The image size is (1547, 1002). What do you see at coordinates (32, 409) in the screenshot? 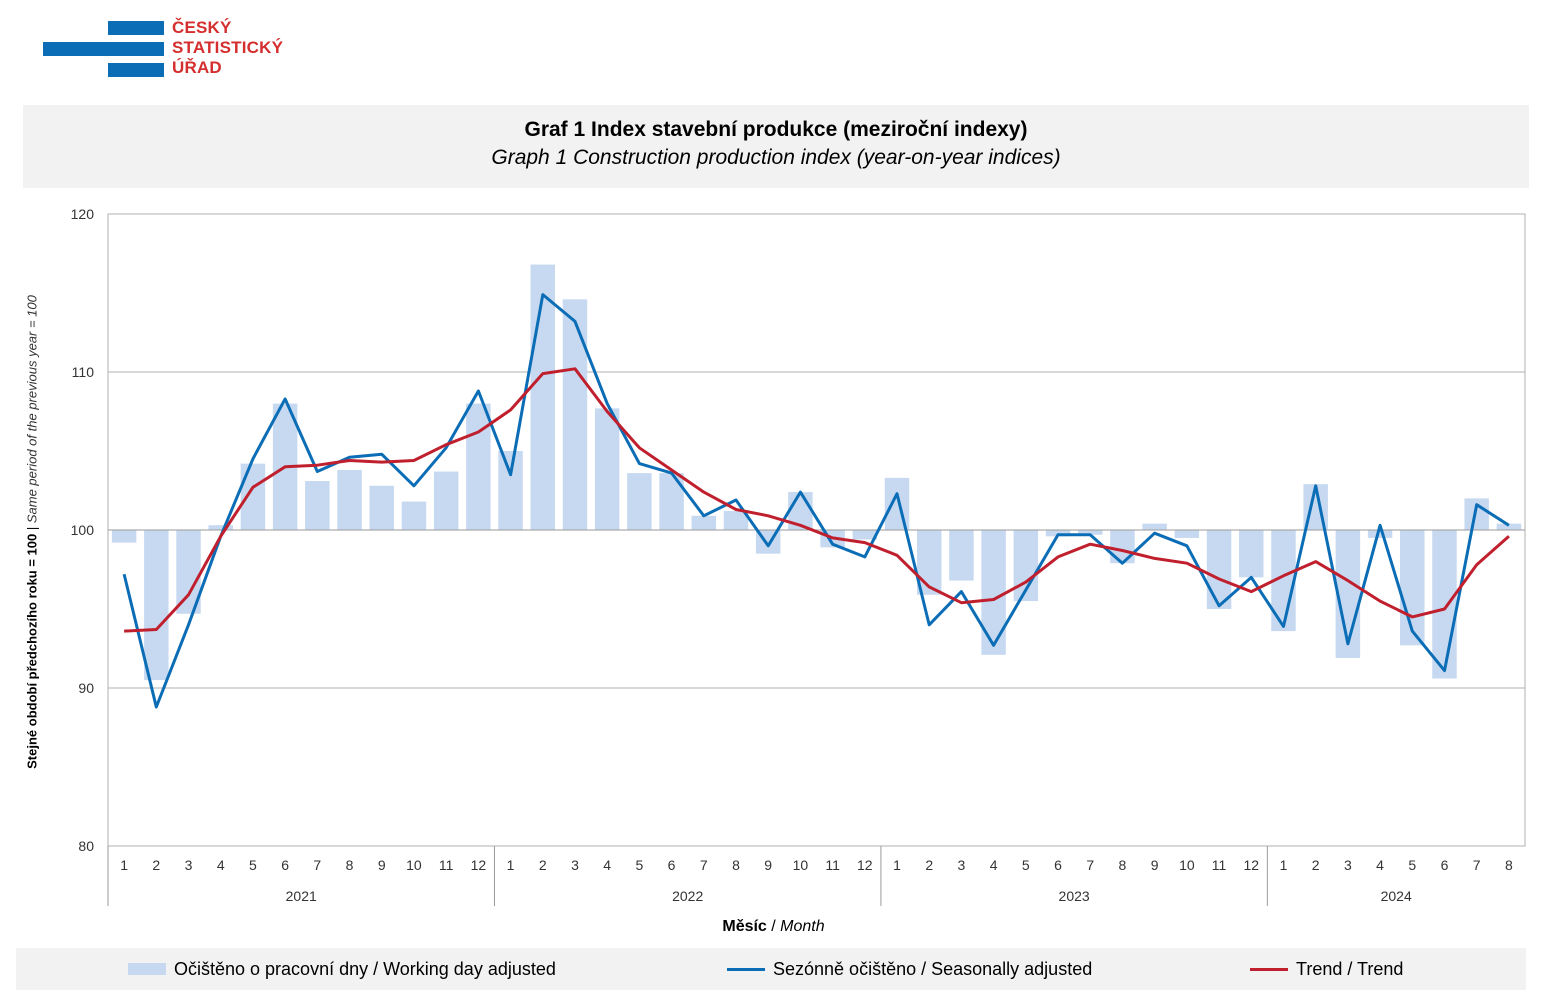
I see `y-axis-label-english: Same period of the previous year = 100` at bounding box center [32, 409].